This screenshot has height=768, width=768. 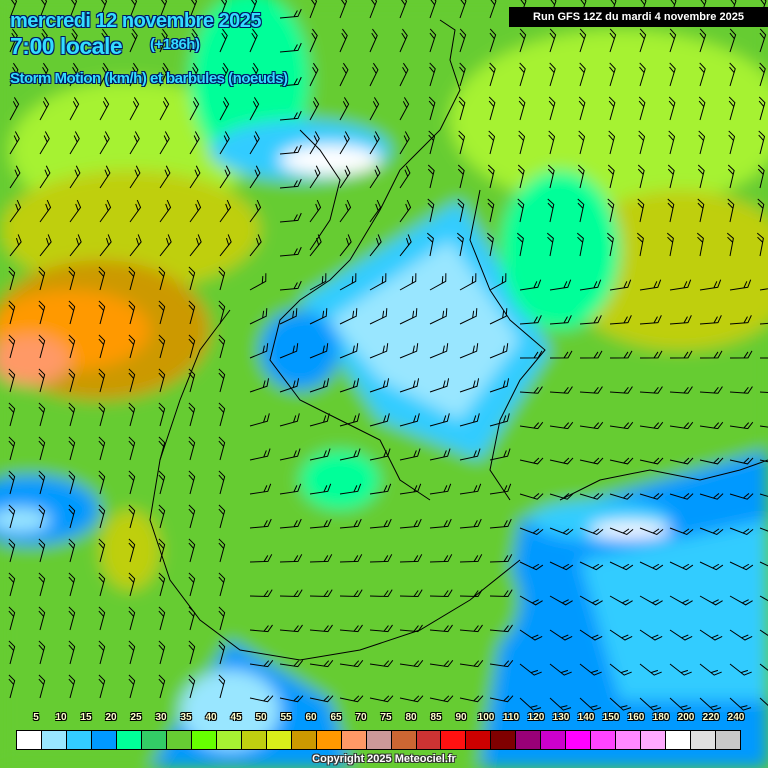 I want to click on legend-label: 200, so click(x=686, y=717).